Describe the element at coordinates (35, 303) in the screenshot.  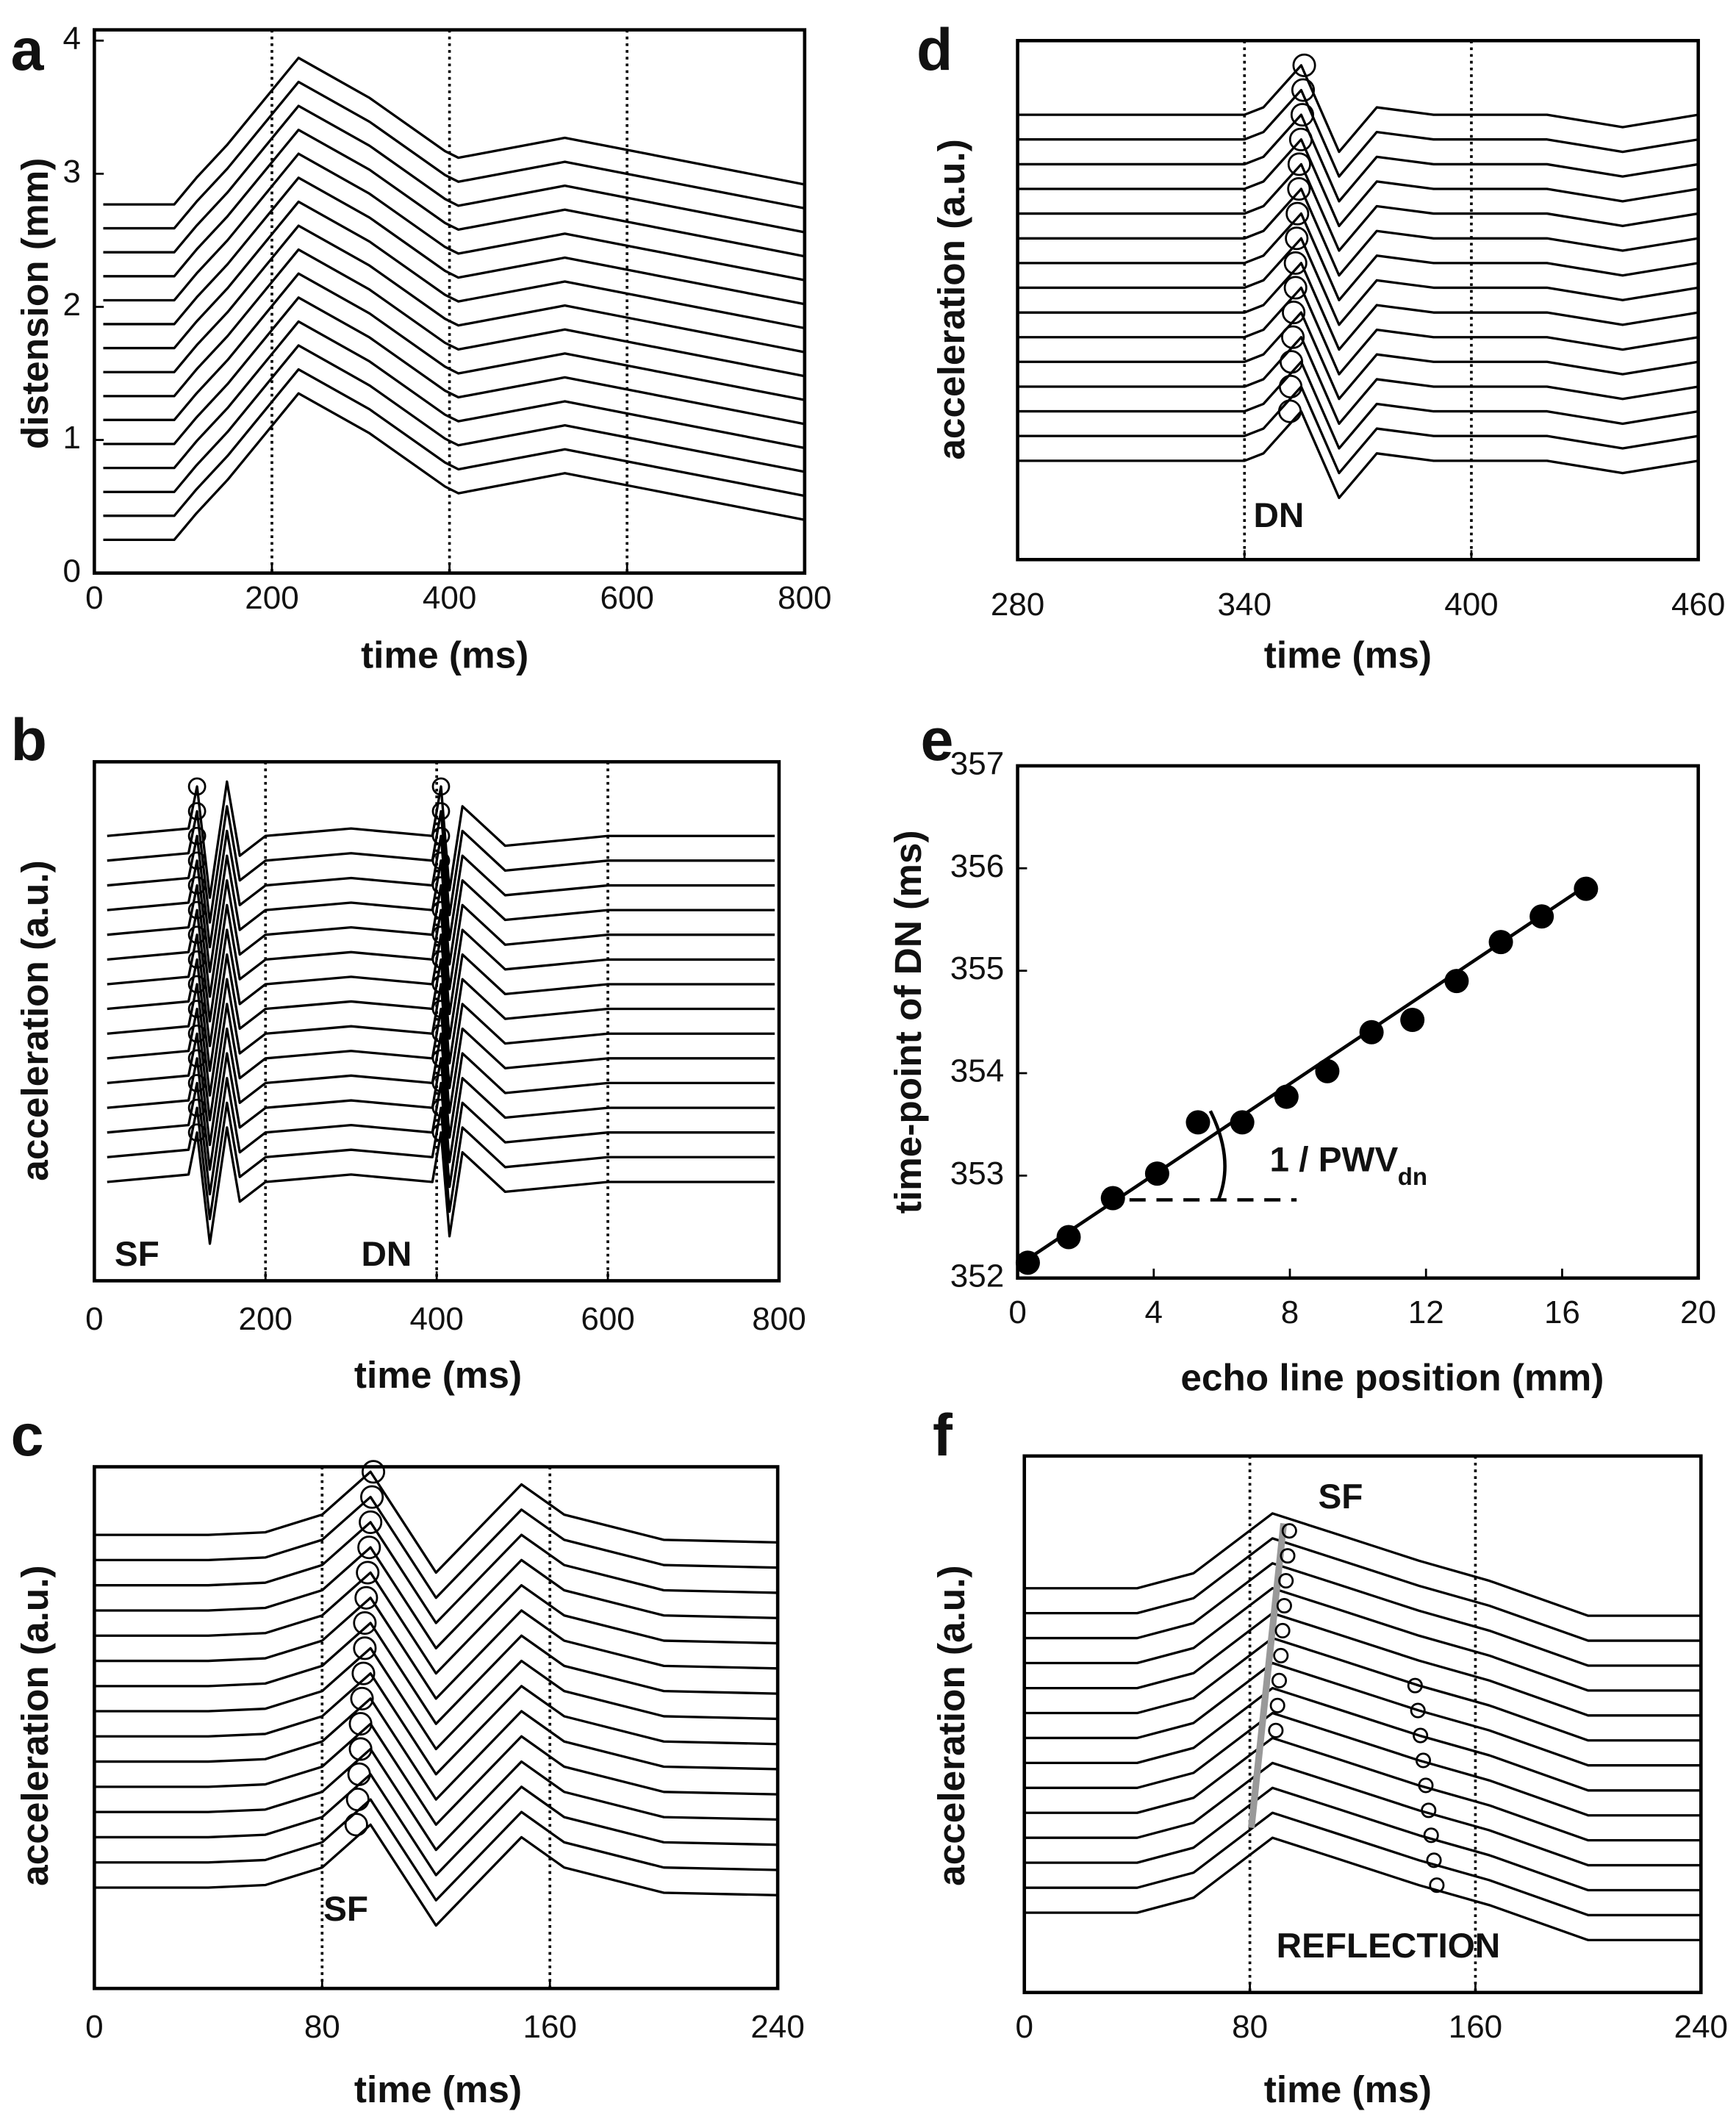
I see `y-axis-label: distension (mm)` at that location.